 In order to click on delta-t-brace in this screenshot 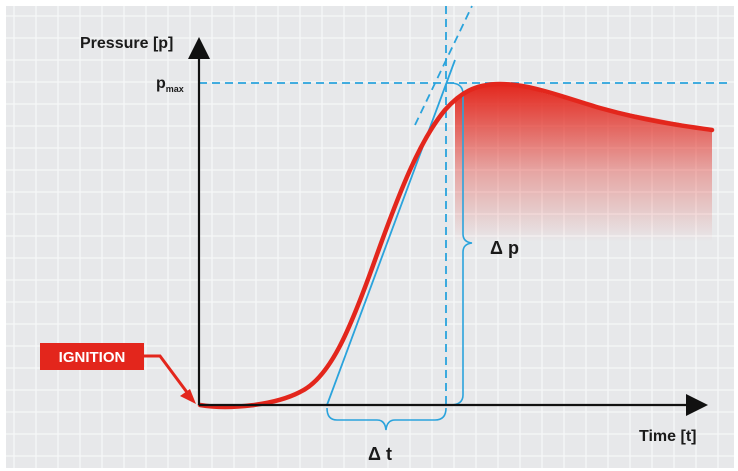, I will do `click(386, 419)`.